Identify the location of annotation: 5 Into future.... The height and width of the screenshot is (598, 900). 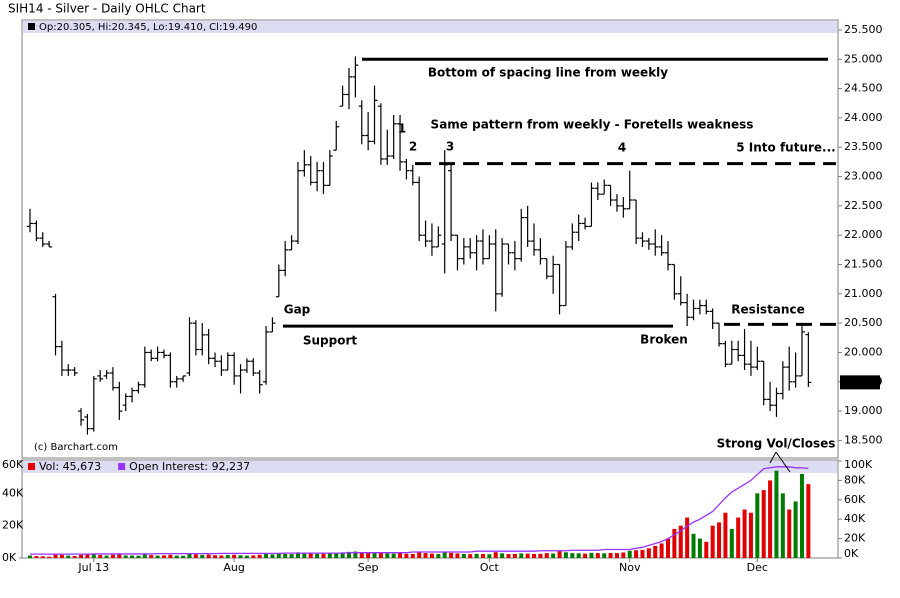
(785, 148).